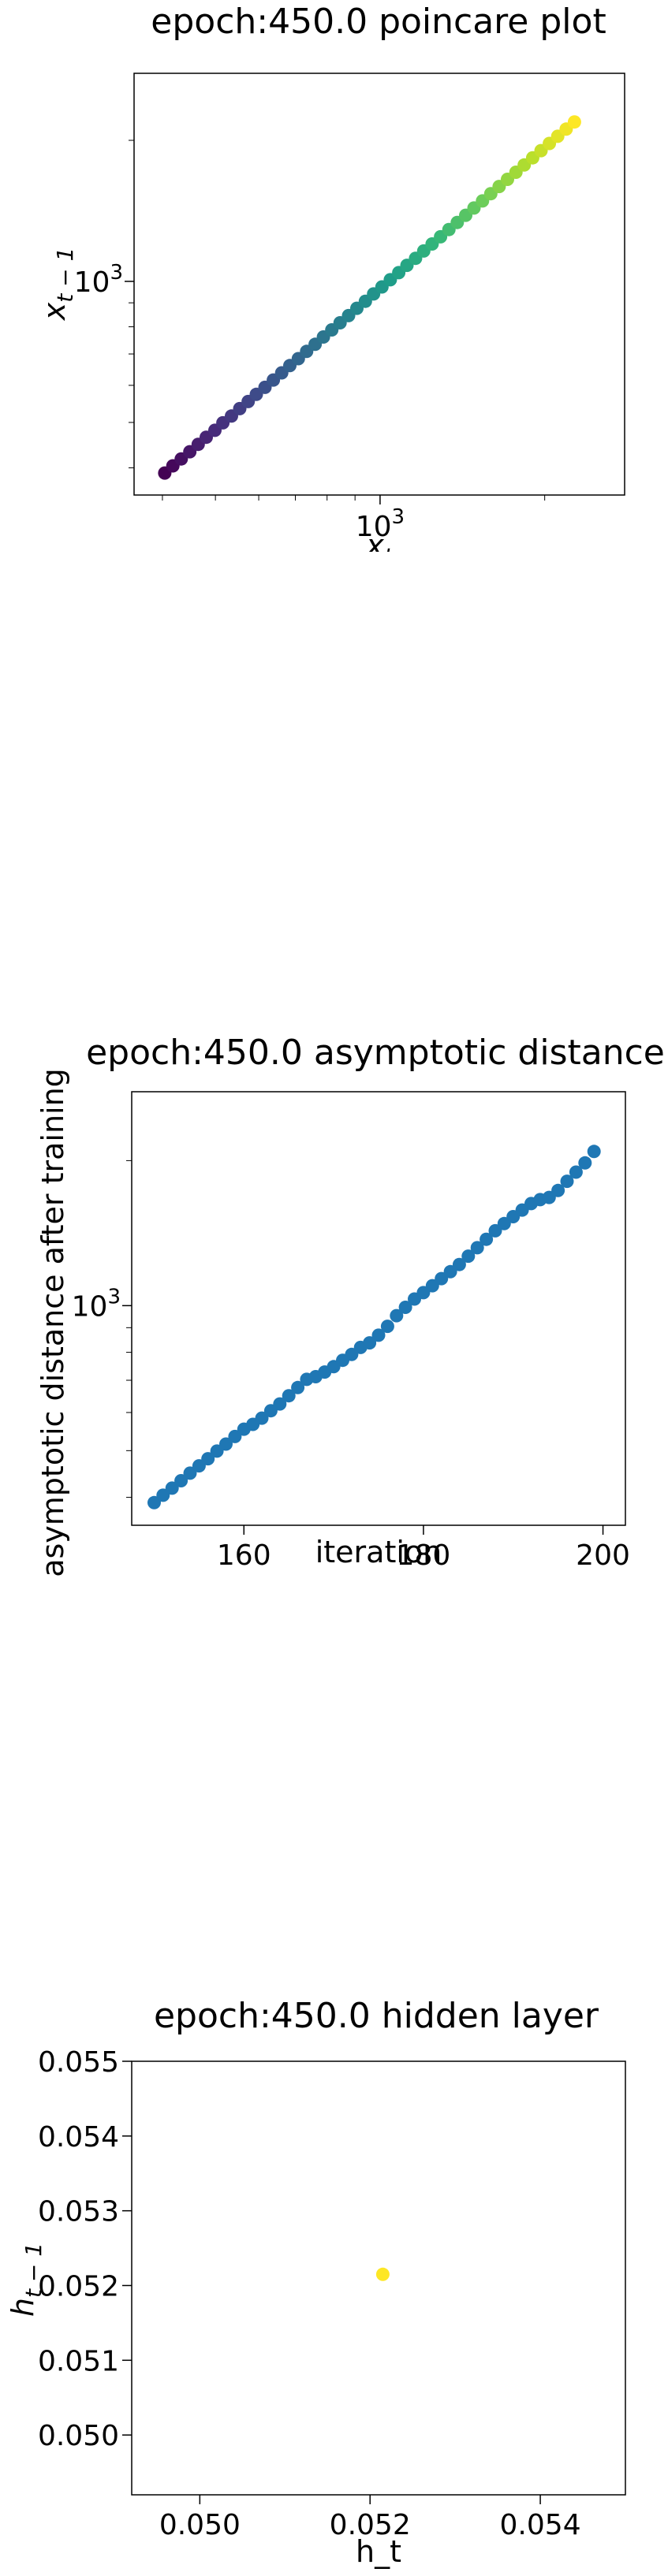  Describe the element at coordinates (370, 2525) in the screenshot. I see `x-tick-label: 0.052` at that location.